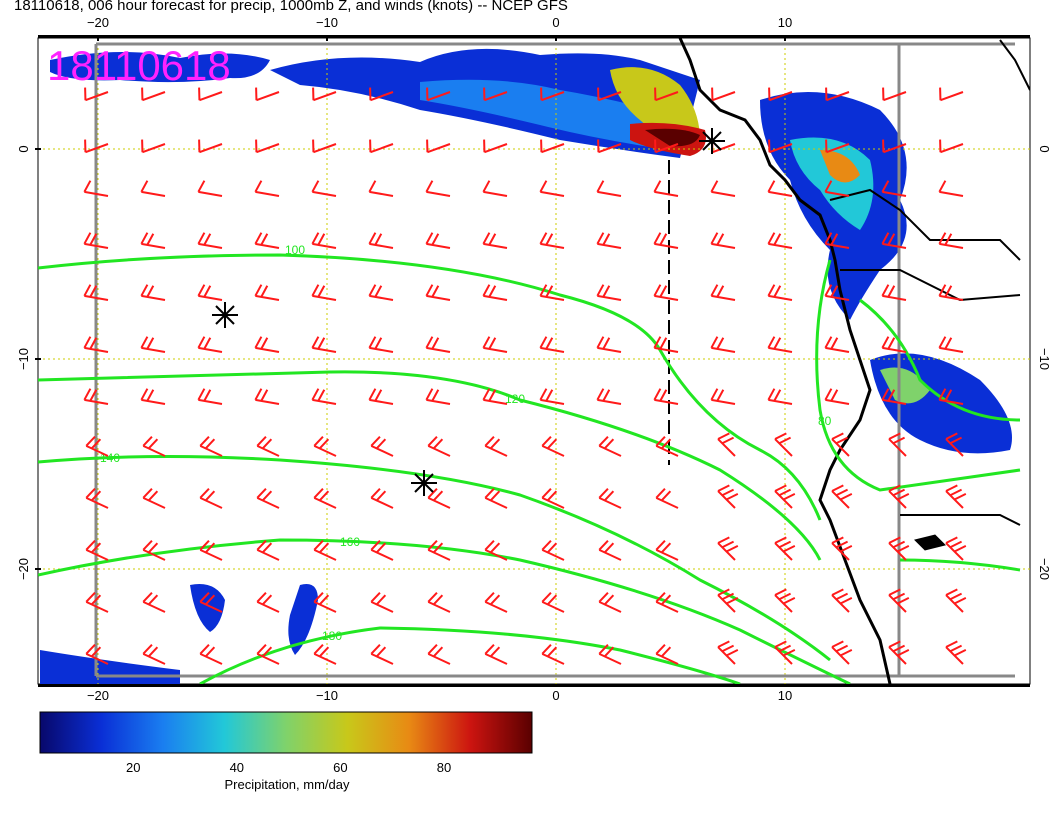  Describe the element at coordinates (237, 767) in the screenshot. I see `colorbar-tick: 40` at that location.